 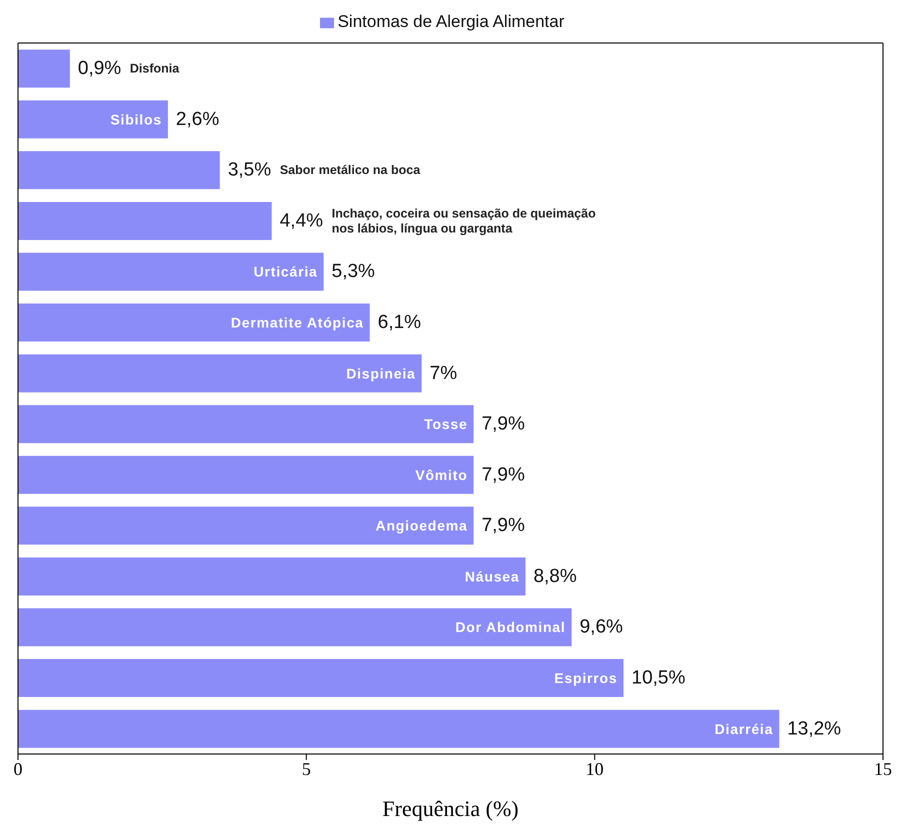 I want to click on y-tick-label: Dor Abdominal, so click(x=510, y=627).